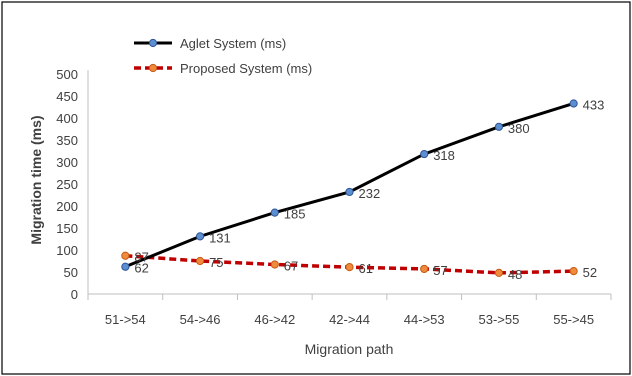 The height and width of the screenshot is (376, 632). Describe the element at coordinates (67, 184) in the screenshot. I see `y-tick-label: 250` at that location.